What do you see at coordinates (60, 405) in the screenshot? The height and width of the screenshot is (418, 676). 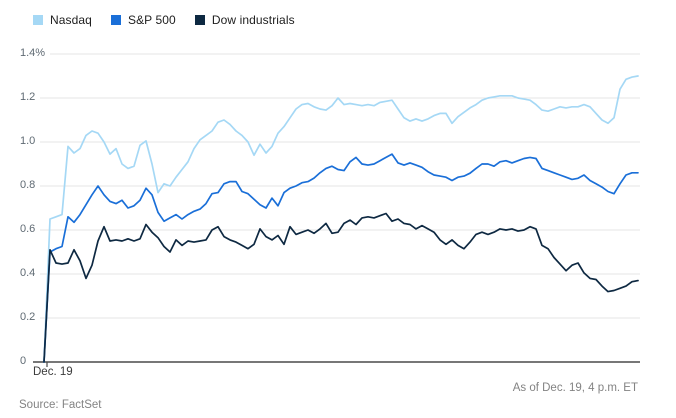 I see `source-note: Source: FactSet` at bounding box center [60, 405].